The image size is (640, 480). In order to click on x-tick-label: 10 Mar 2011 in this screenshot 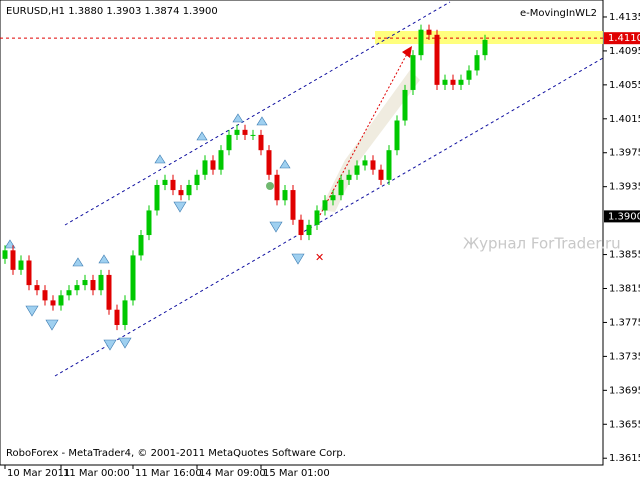, I will do `click(38, 473)`.